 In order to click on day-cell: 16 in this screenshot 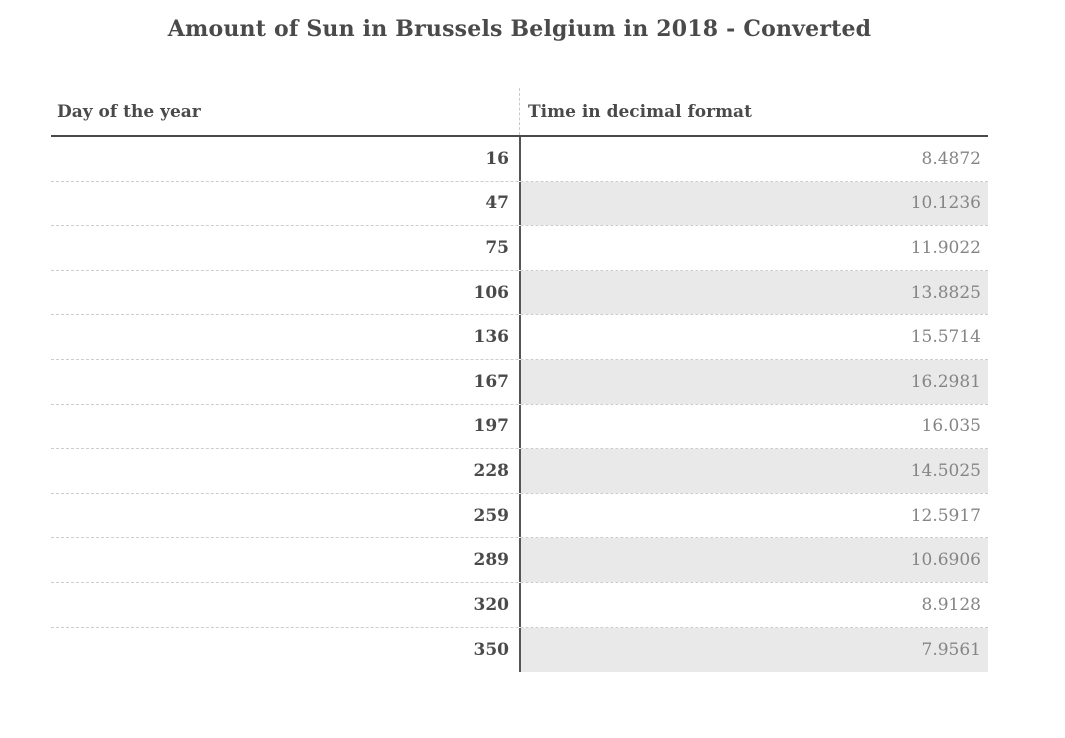, I will do `click(497, 158)`.